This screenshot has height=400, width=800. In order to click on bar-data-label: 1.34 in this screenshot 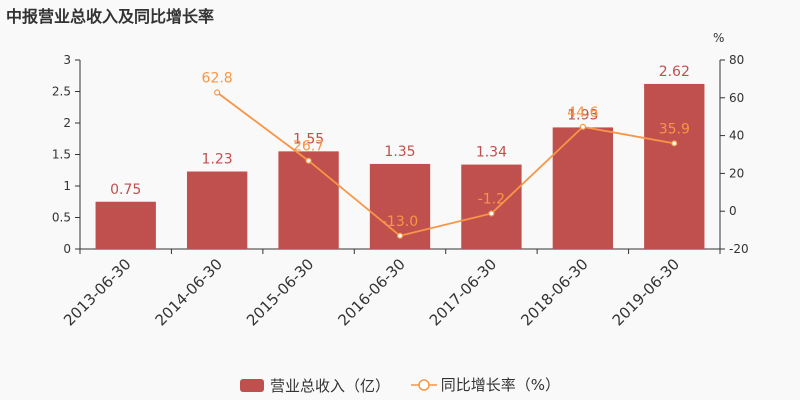, I will do `click(491, 153)`.